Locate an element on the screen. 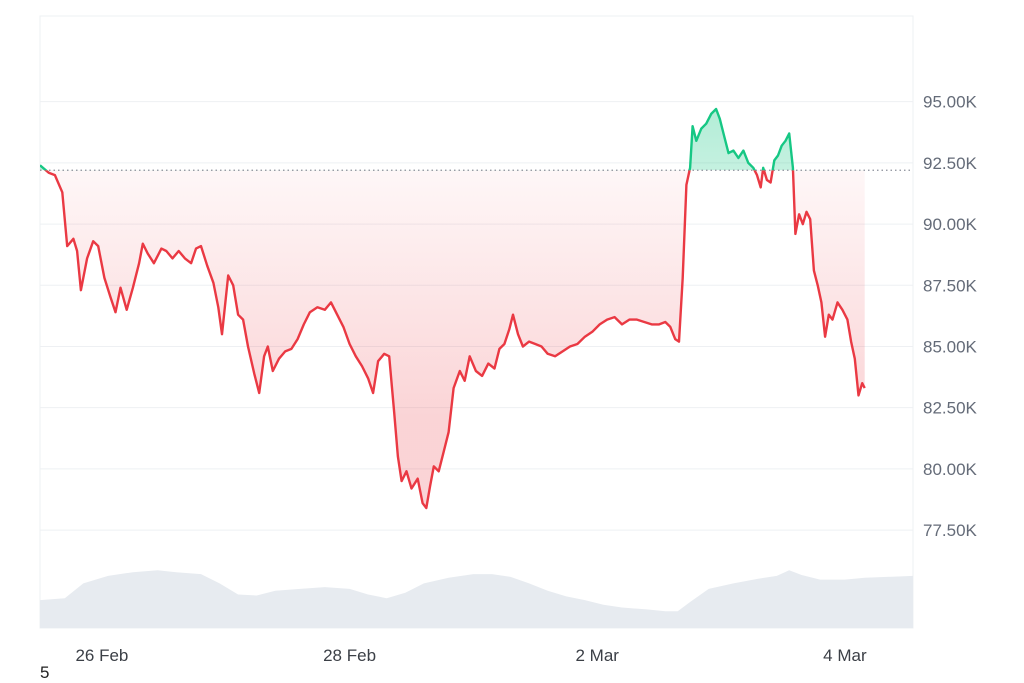 The image size is (1024, 683). volume-area is located at coordinates (476, 599).